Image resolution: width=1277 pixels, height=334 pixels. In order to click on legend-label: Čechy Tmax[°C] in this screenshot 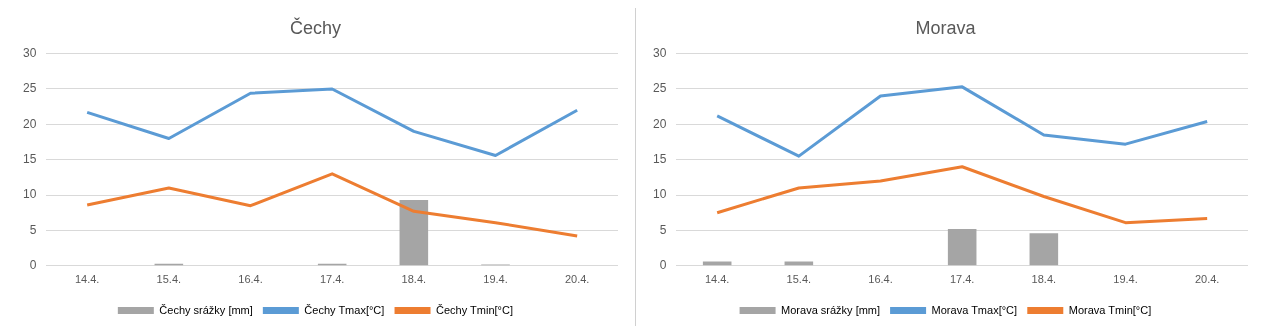, I will do `click(344, 309)`.